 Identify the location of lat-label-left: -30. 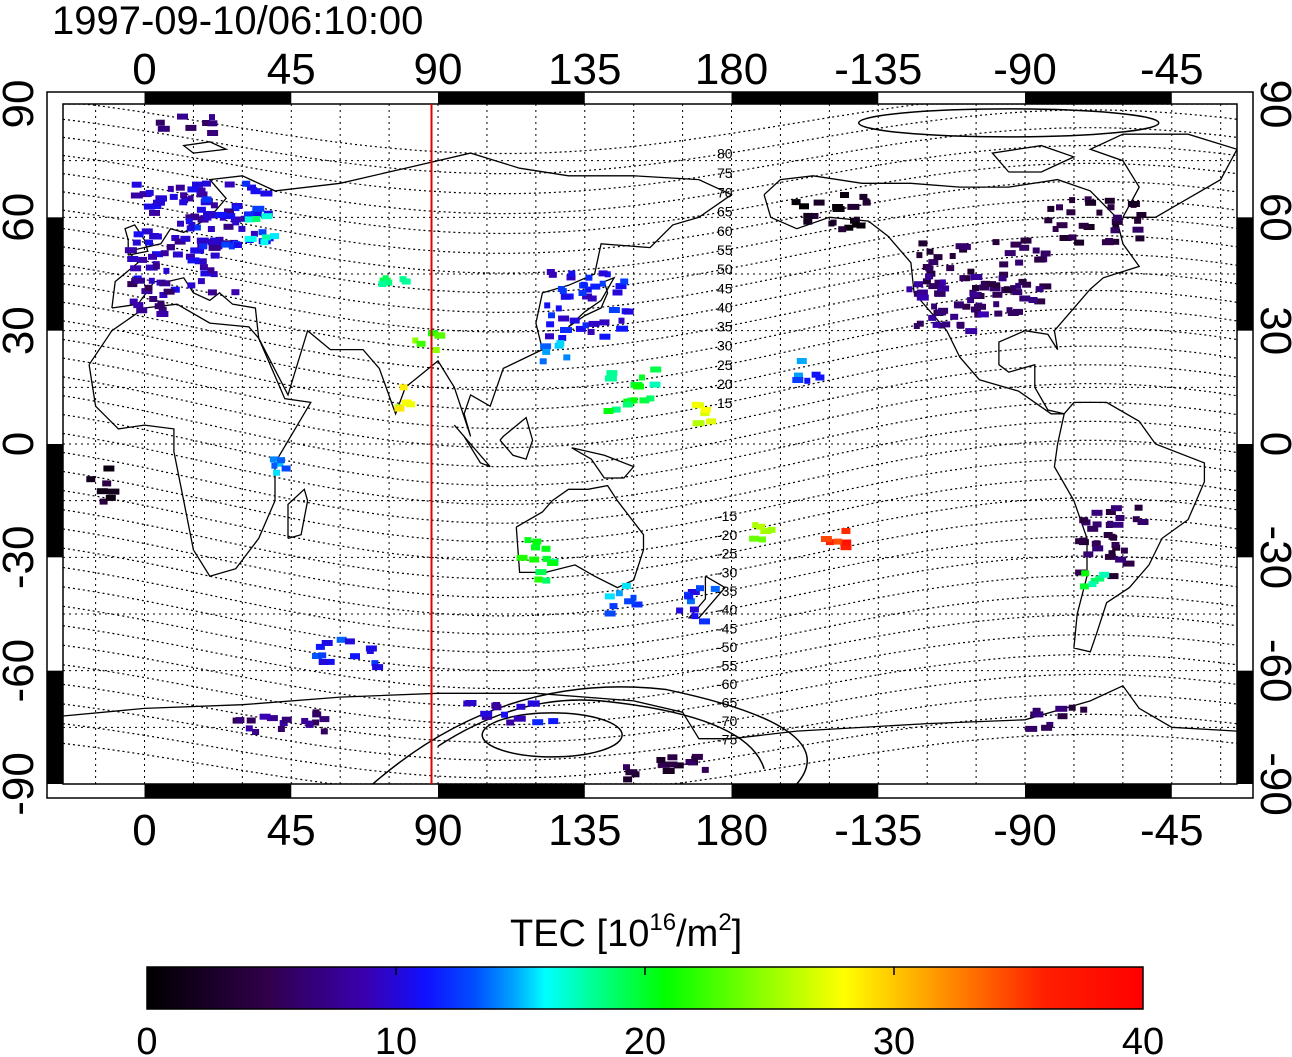
(21, 558).